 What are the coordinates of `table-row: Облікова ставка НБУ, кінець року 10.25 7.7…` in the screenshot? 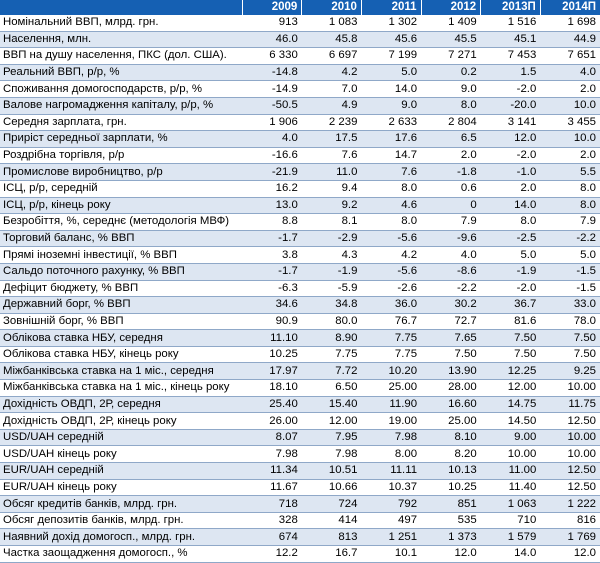 It's located at (300, 355).